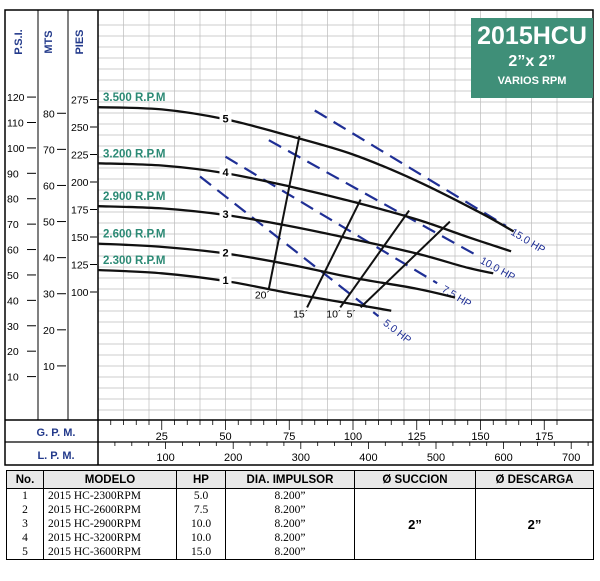 This screenshot has height=581, width=600. I want to click on curve-number: 1, so click(225, 281).